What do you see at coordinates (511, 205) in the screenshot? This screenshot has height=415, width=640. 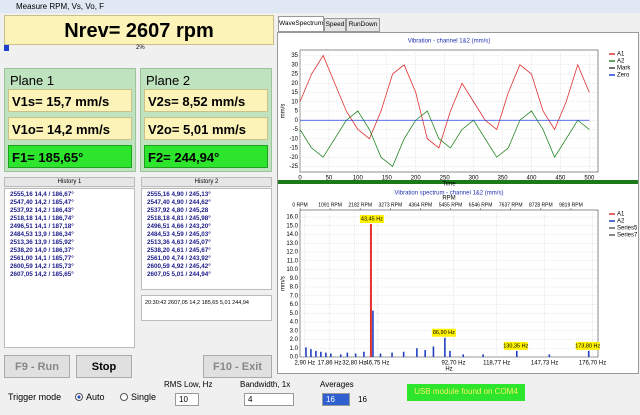 I see `x2-tick-label: 7637 RPM` at bounding box center [511, 205].